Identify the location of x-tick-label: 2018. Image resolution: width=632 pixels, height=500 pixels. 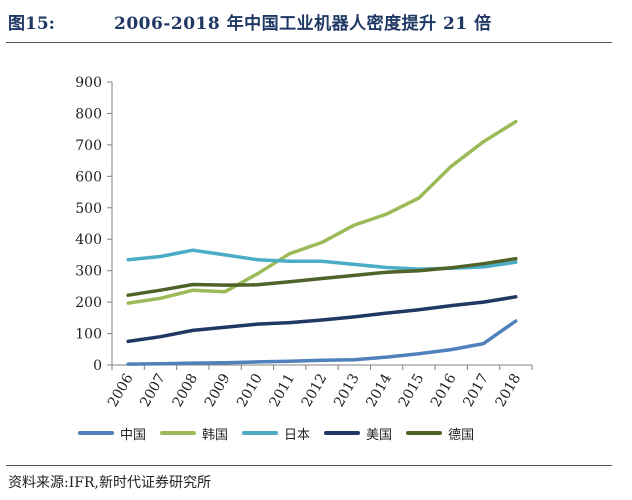
(509, 390).